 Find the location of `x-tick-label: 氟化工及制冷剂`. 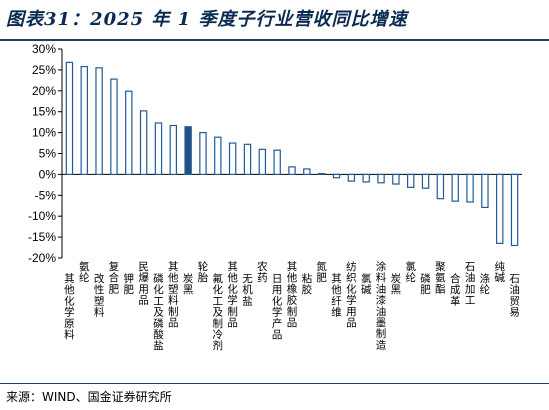

x-tick-label: 氟化工及制冷剂 is located at coordinates (218, 312).